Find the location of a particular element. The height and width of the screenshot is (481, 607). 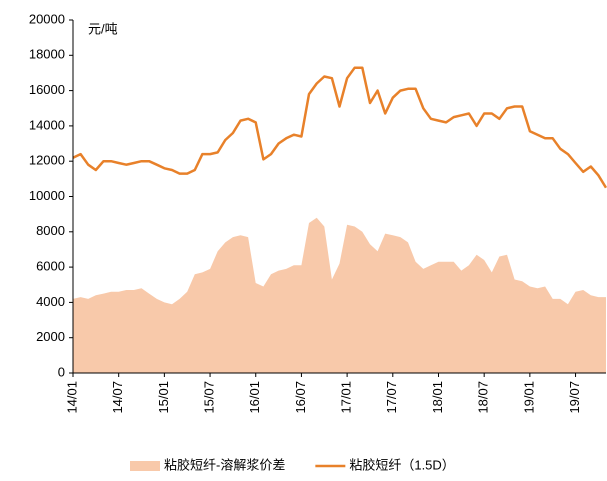

legend-label: 粘胶短纤（1.5D） is located at coordinates (401, 464).